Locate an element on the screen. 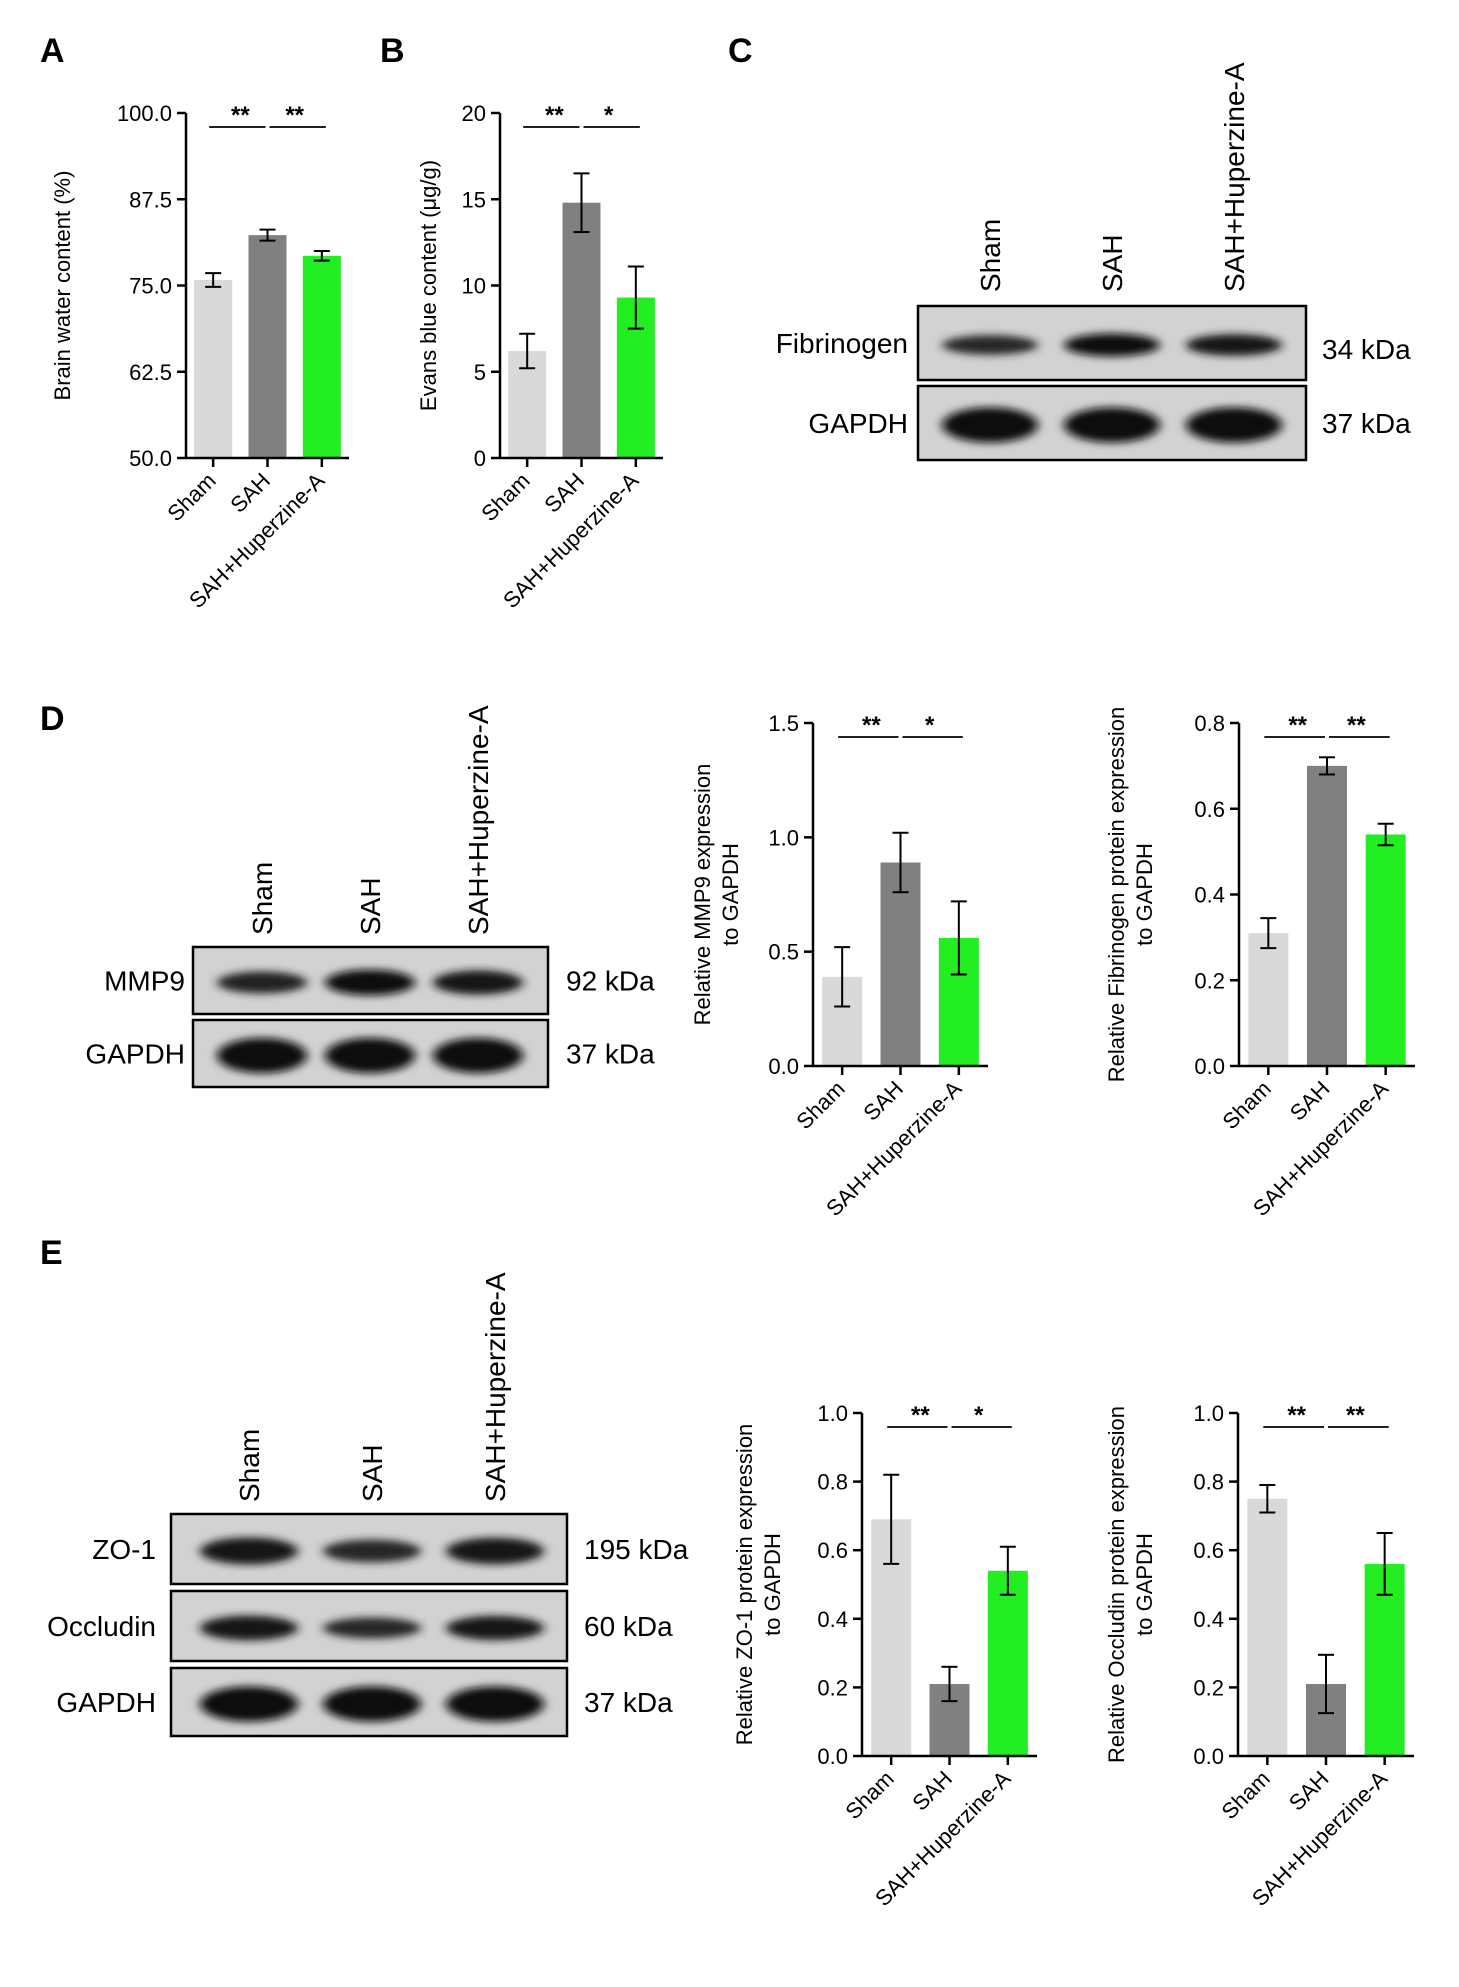  y-tick-label: 5 is located at coordinates (480, 372).